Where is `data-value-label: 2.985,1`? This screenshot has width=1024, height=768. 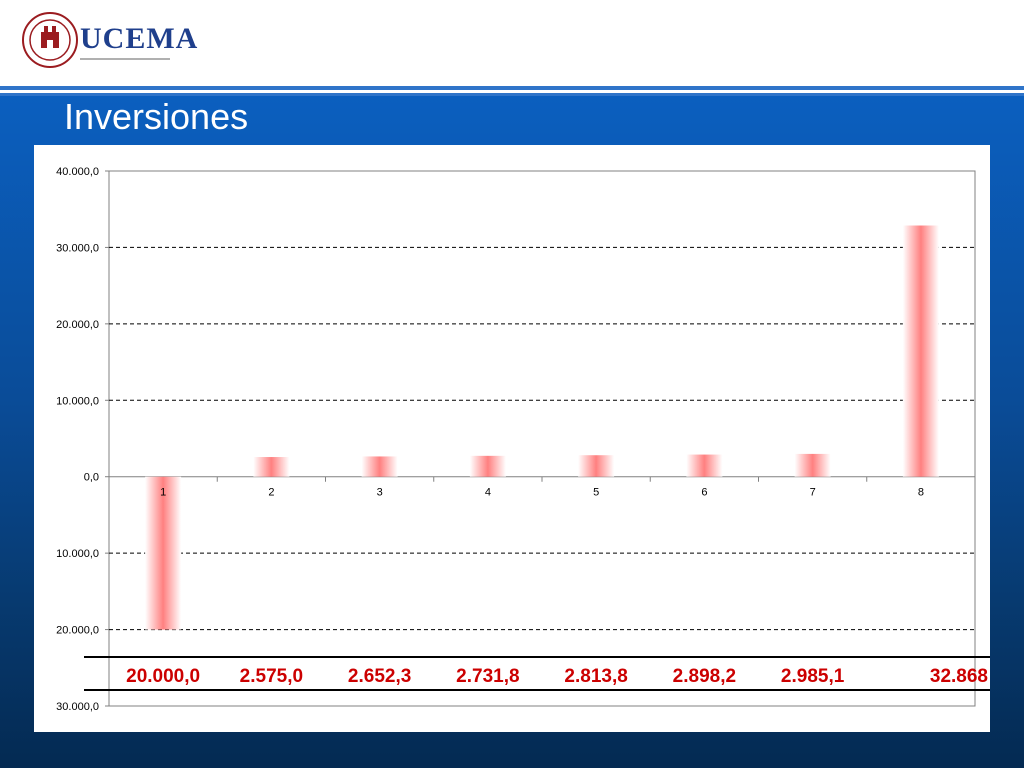
data-value-label: 2.985,1 is located at coordinates (813, 676).